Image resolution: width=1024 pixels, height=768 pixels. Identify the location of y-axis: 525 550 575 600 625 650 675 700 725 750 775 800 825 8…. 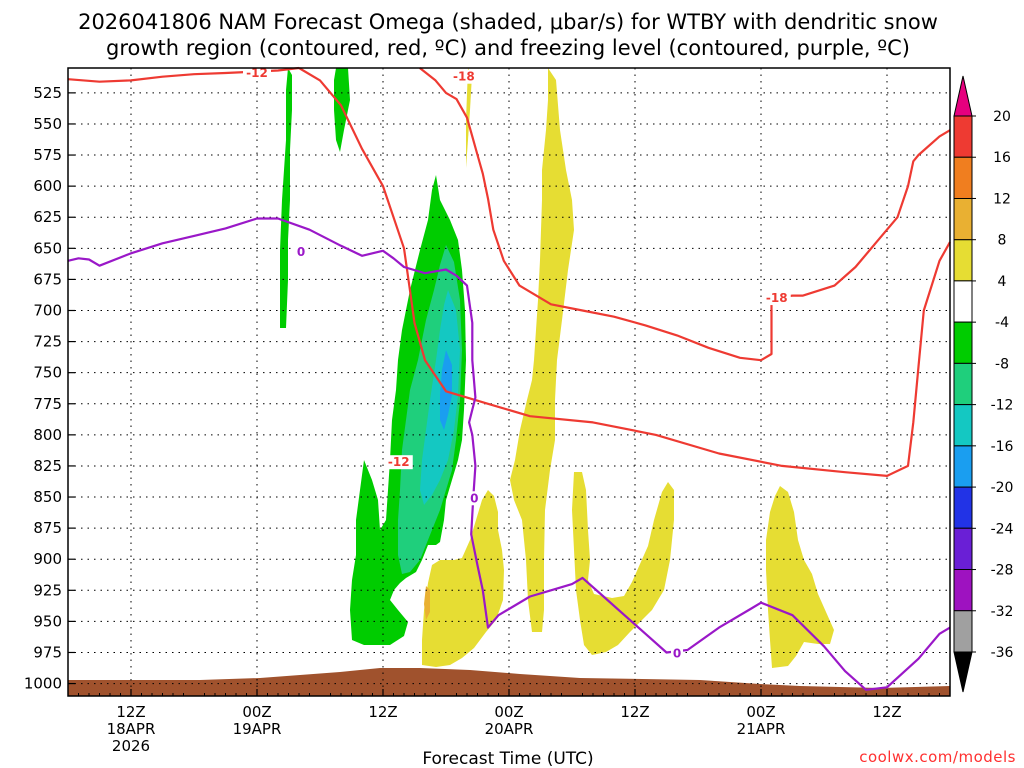
(49, 388).